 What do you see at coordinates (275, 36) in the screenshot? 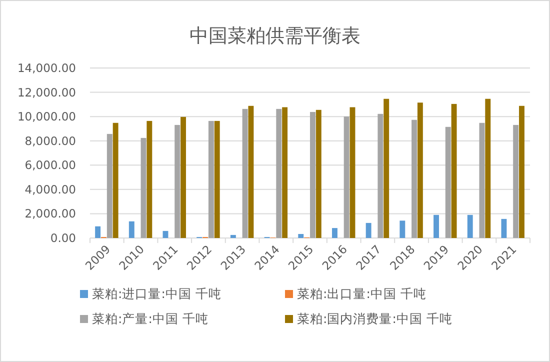
I see `chart-title: 中国菜粕供需平衡表` at bounding box center [275, 36].